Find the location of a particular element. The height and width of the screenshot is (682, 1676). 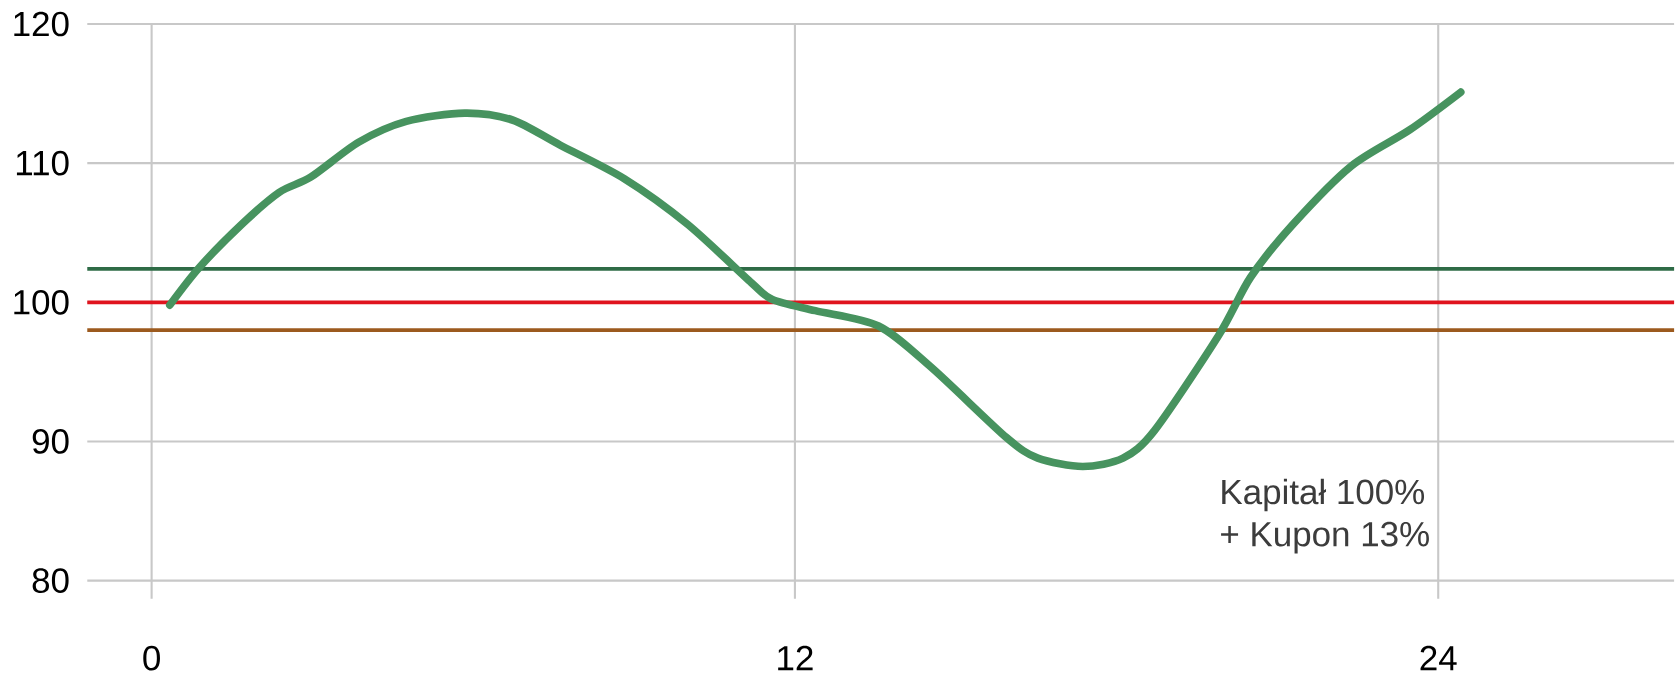

y-tick-label: 120 is located at coordinates (41, 24).